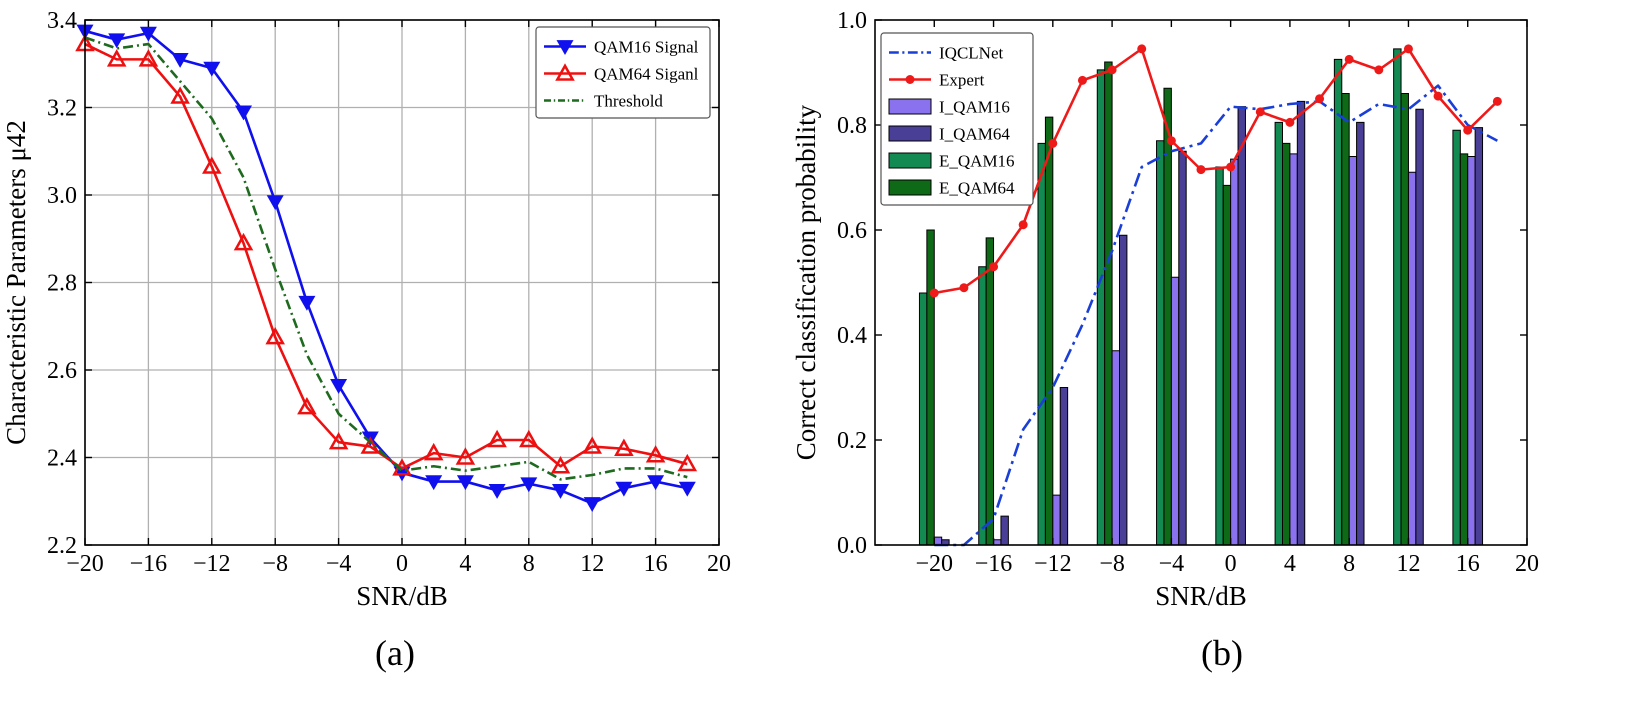 This screenshot has height=710, width=1637. What do you see at coordinates (62, 21) in the screenshot?
I see `y-tick-label: 3.4` at bounding box center [62, 21].